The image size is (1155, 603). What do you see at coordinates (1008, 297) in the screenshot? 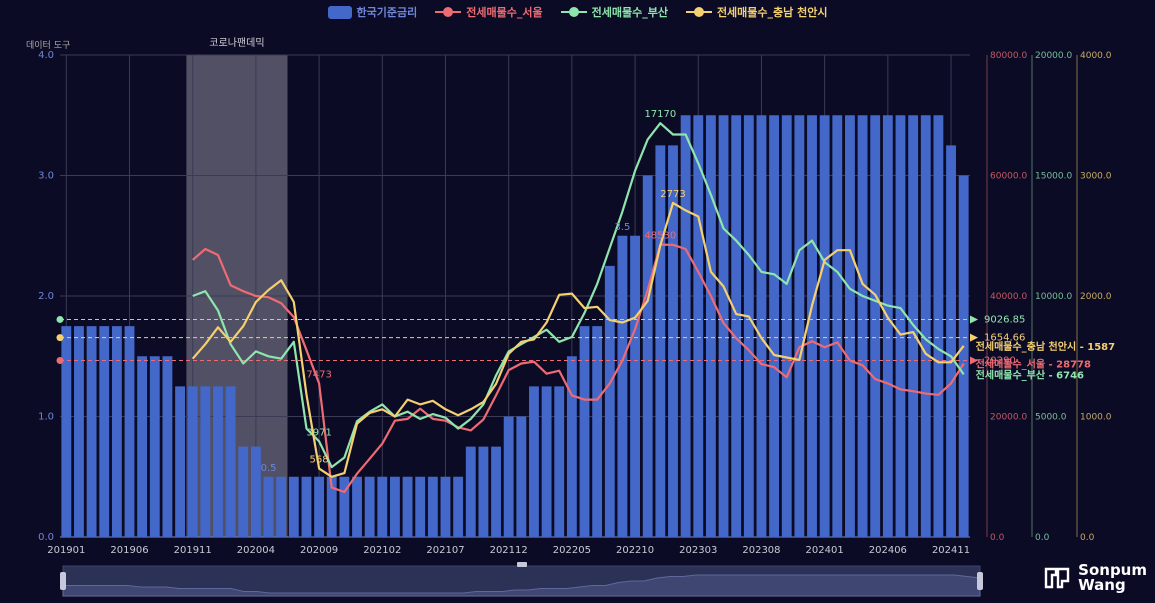
I see `right-axis-tick-seoul: 40000.0` at bounding box center [1008, 297].